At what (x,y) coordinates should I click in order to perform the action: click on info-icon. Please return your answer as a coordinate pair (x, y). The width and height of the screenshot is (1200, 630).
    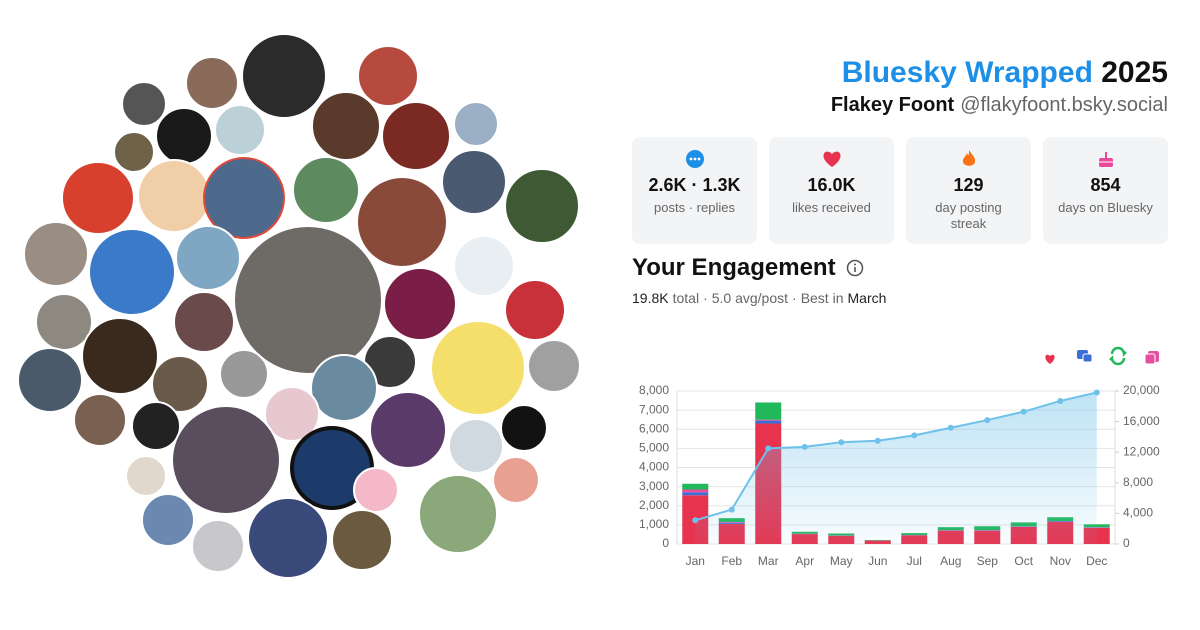
    Looking at the image, I should click on (855, 268).